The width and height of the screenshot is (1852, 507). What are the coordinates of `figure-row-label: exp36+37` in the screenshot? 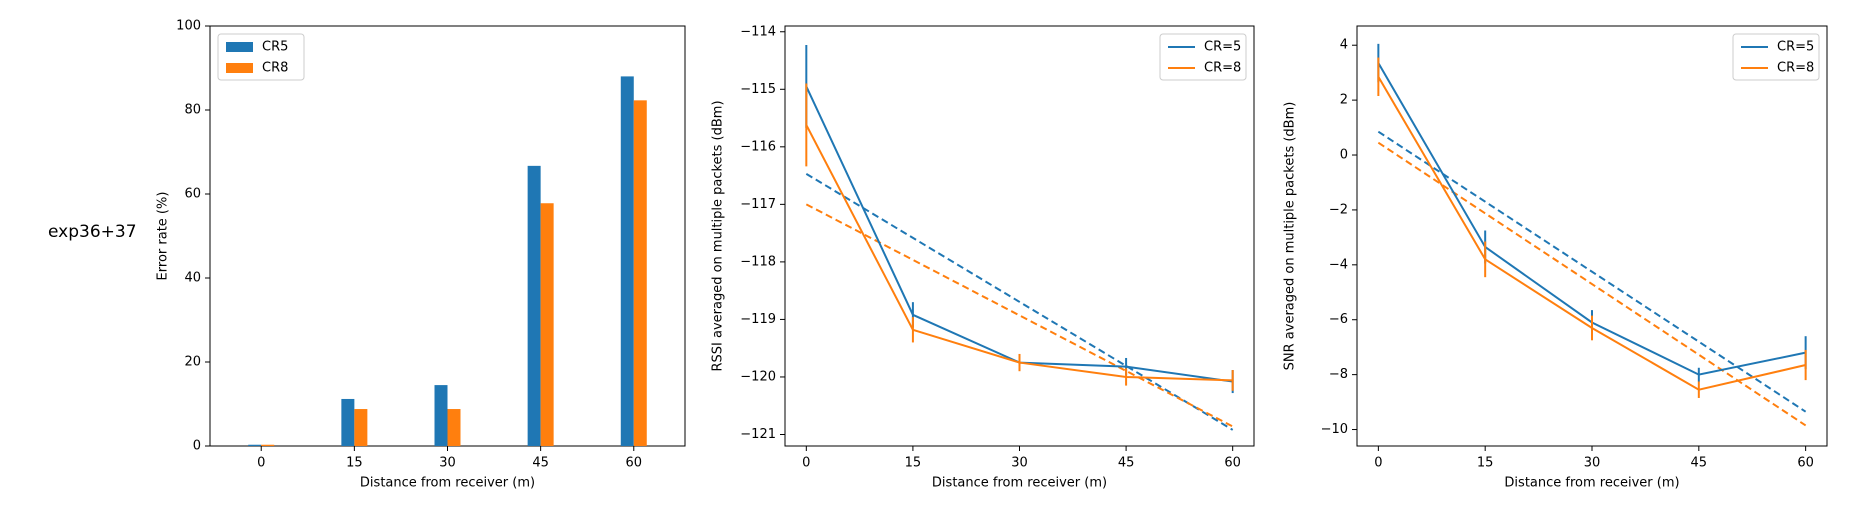 It's located at (92, 232).